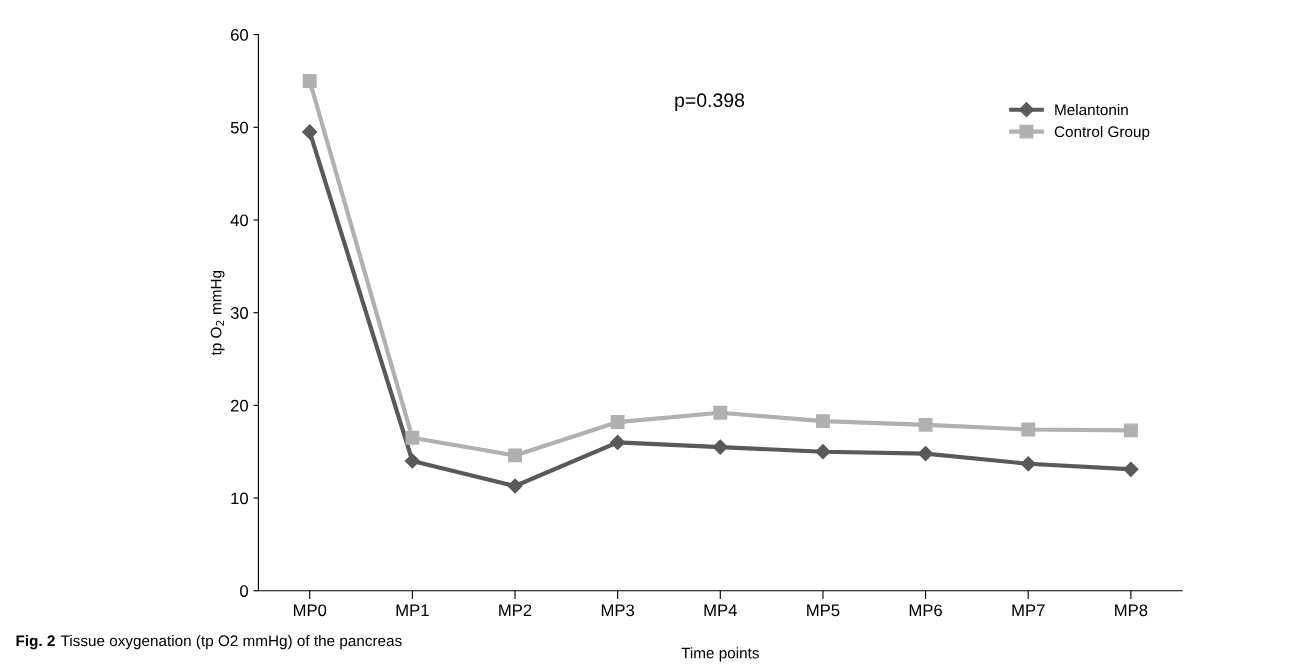  Describe the element at coordinates (239, 127) in the screenshot. I see `y-tick-label: 50` at that location.